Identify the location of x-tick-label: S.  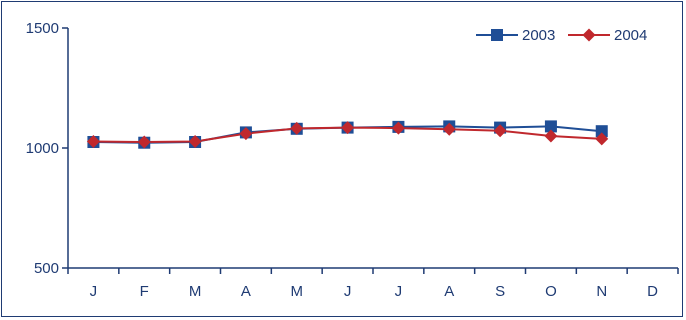
(500, 291).